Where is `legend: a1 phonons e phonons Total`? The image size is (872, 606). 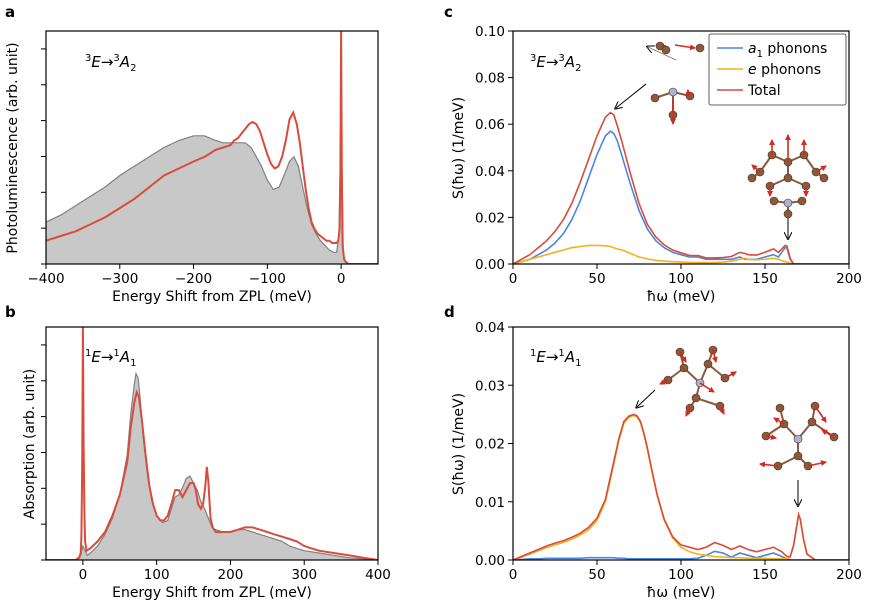 legend: a1 phonons e phonons Total is located at coordinates (777, 69).